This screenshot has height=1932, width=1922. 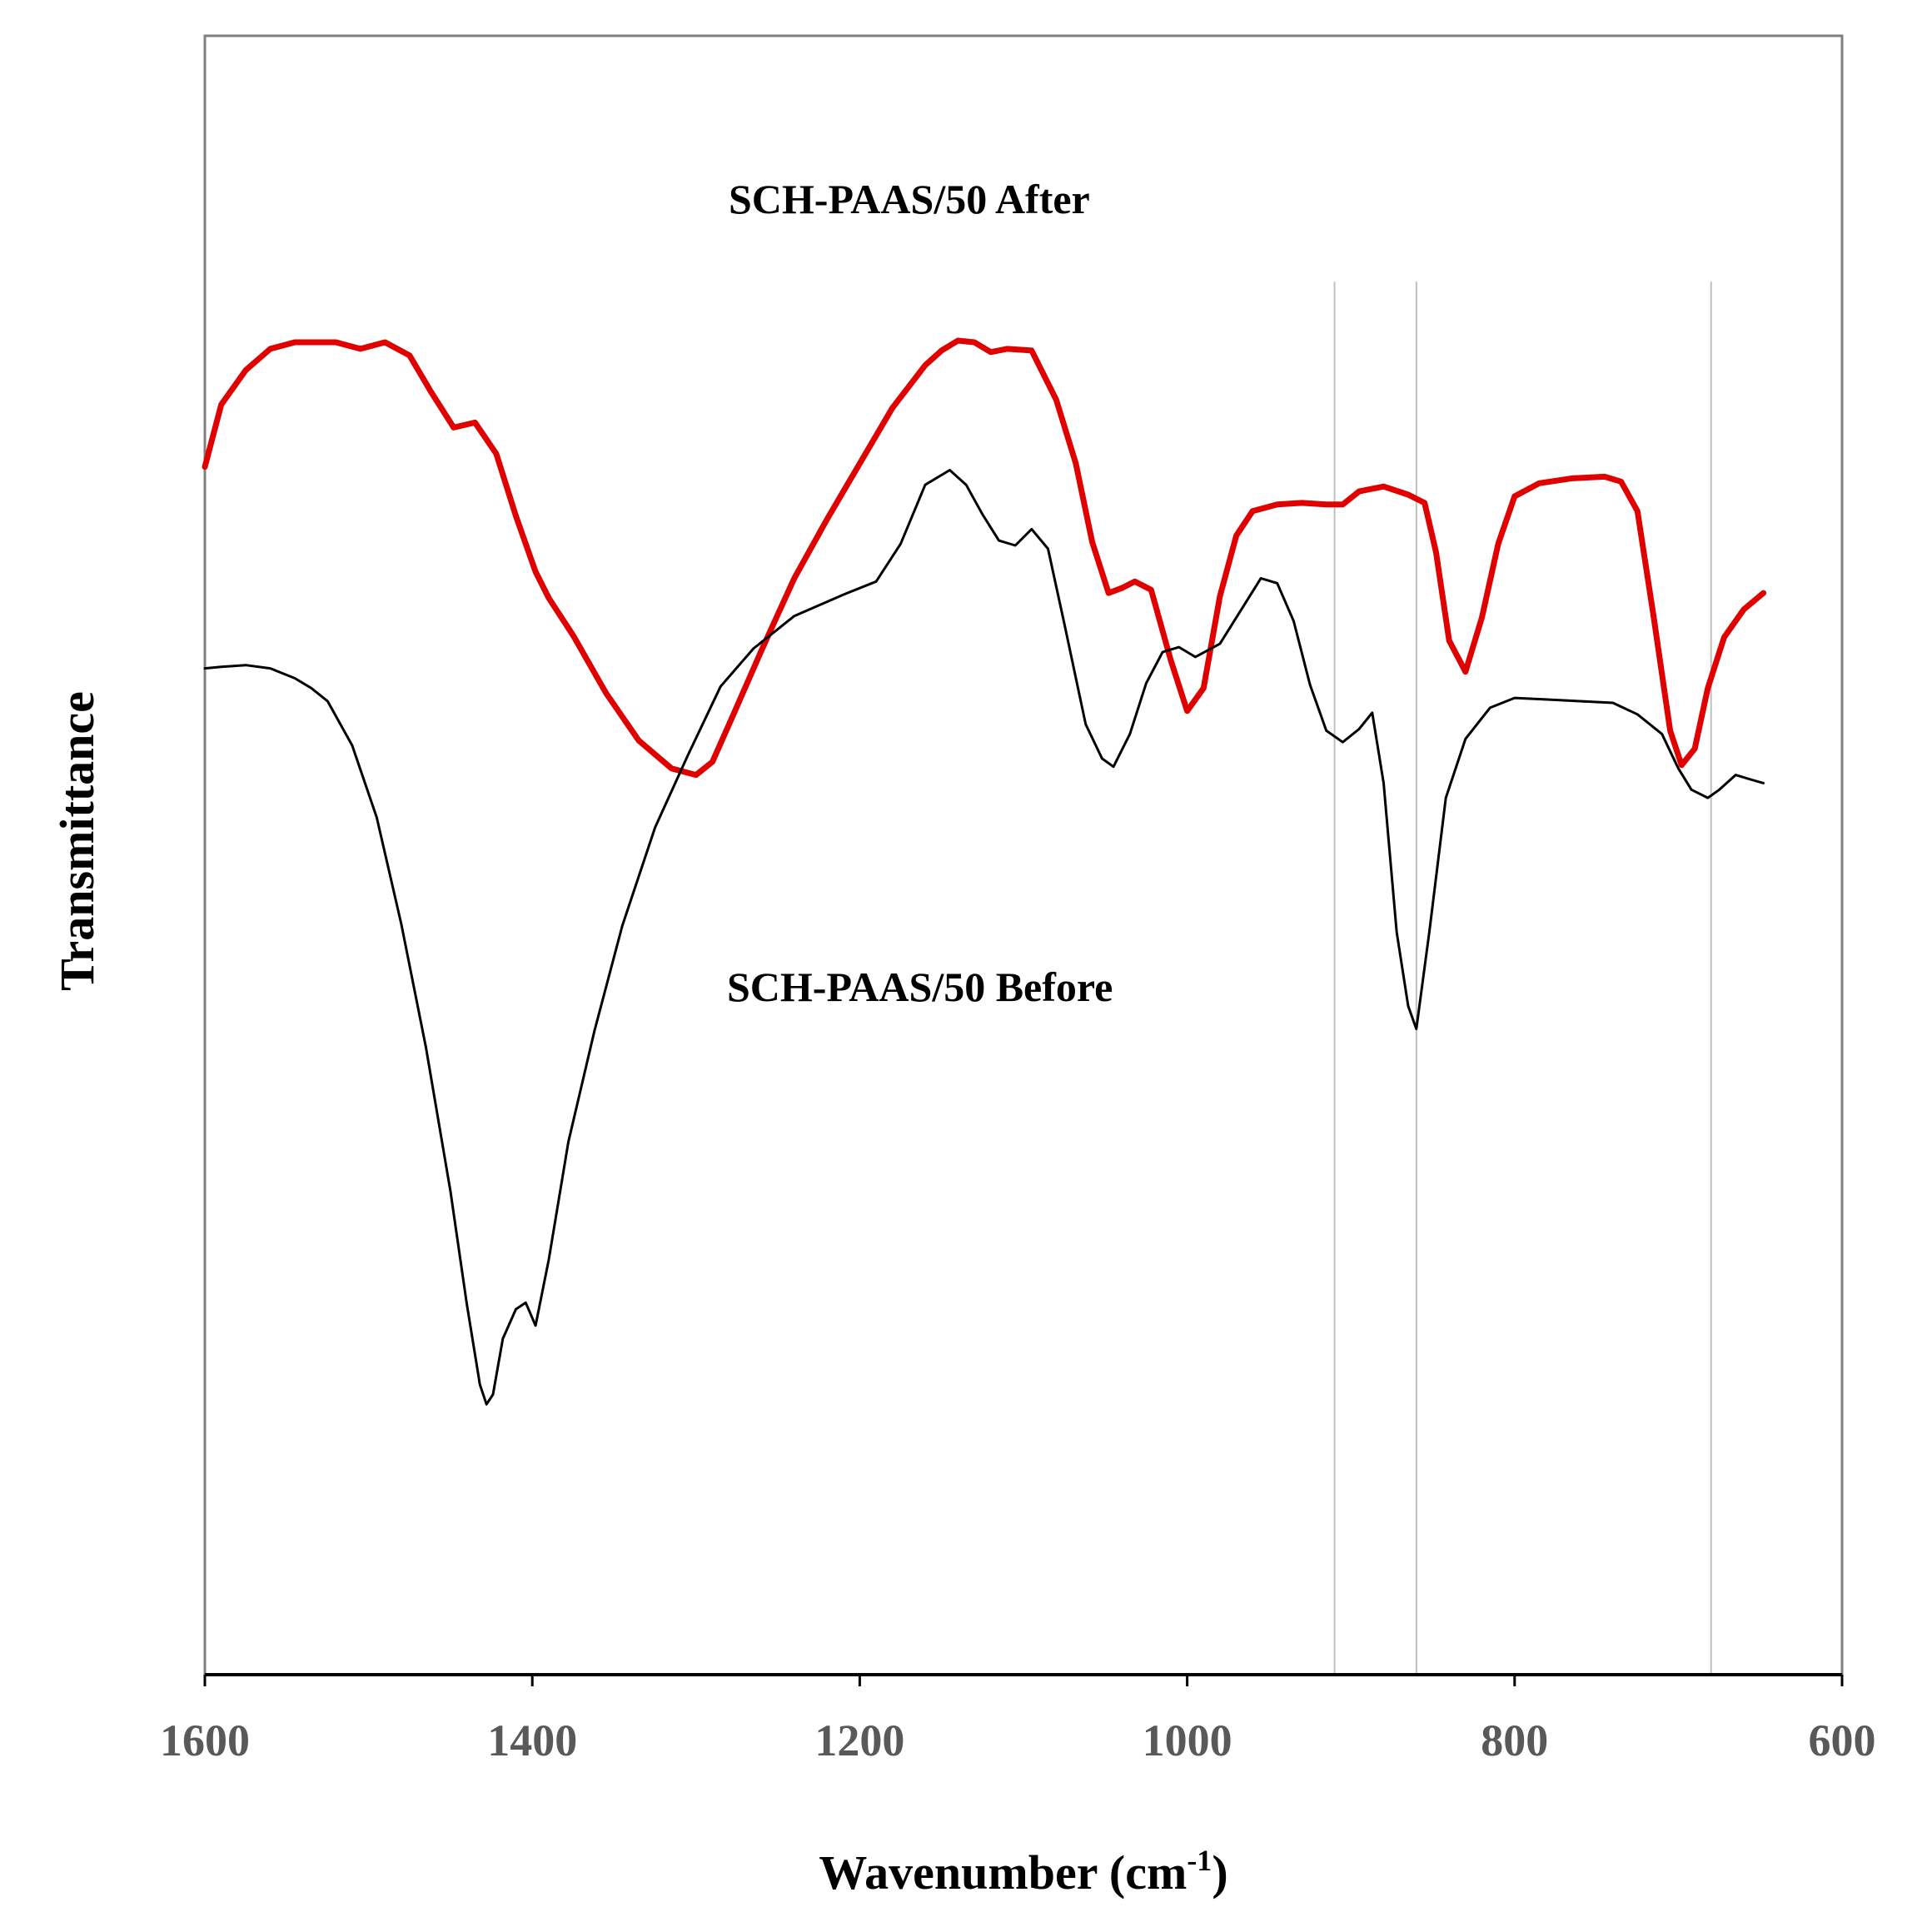 What do you see at coordinates (532, 1740) in the screenshot?
I see `x-tick-label-1: 1400` at bounding box center [532, 1740].